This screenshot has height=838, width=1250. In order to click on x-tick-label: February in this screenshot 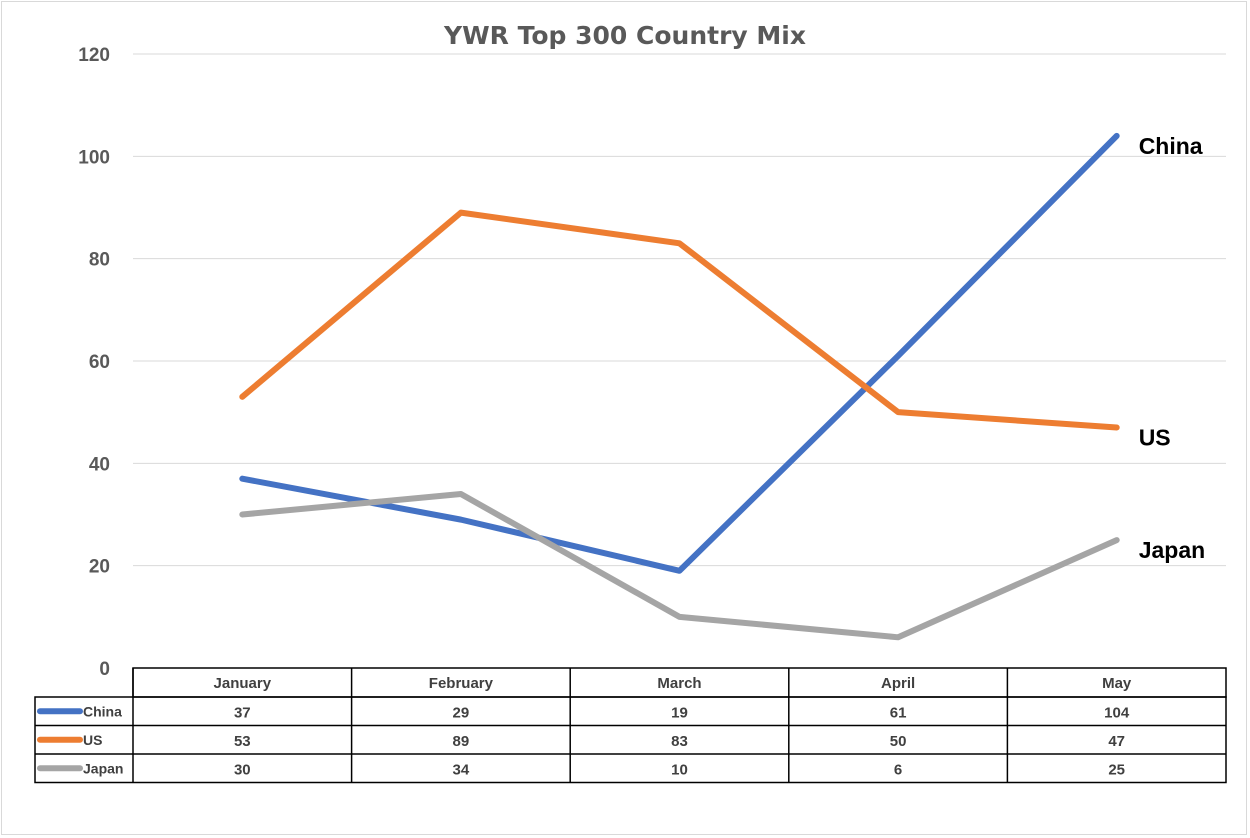, I will do `click(461, 683)`.